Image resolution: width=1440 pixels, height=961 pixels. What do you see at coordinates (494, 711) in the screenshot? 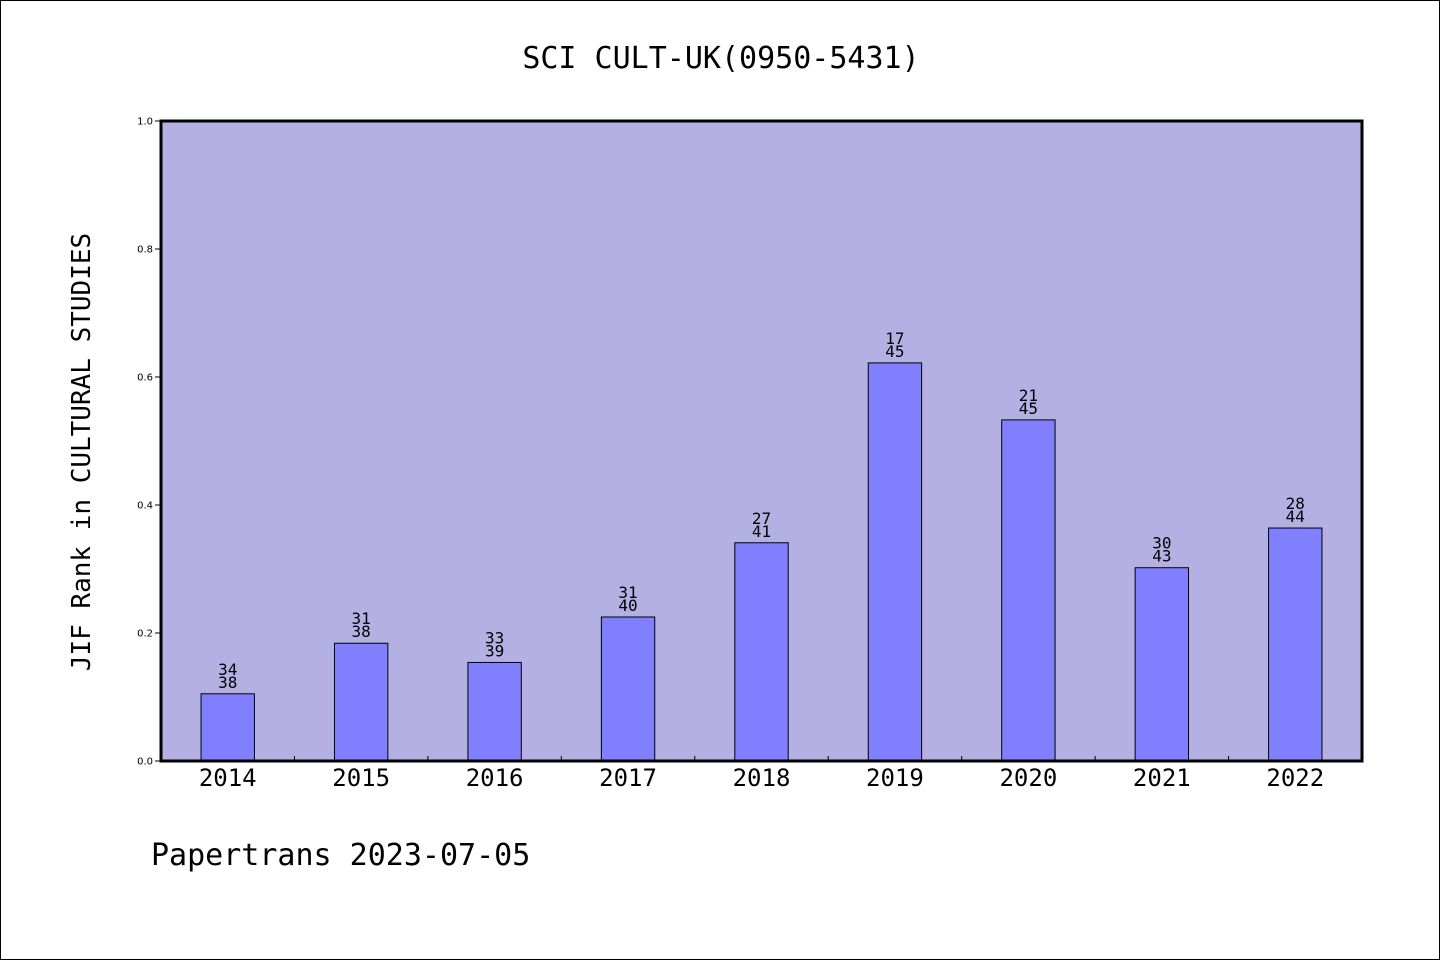
I see `bar-2016` at bounding box center [494, 711].